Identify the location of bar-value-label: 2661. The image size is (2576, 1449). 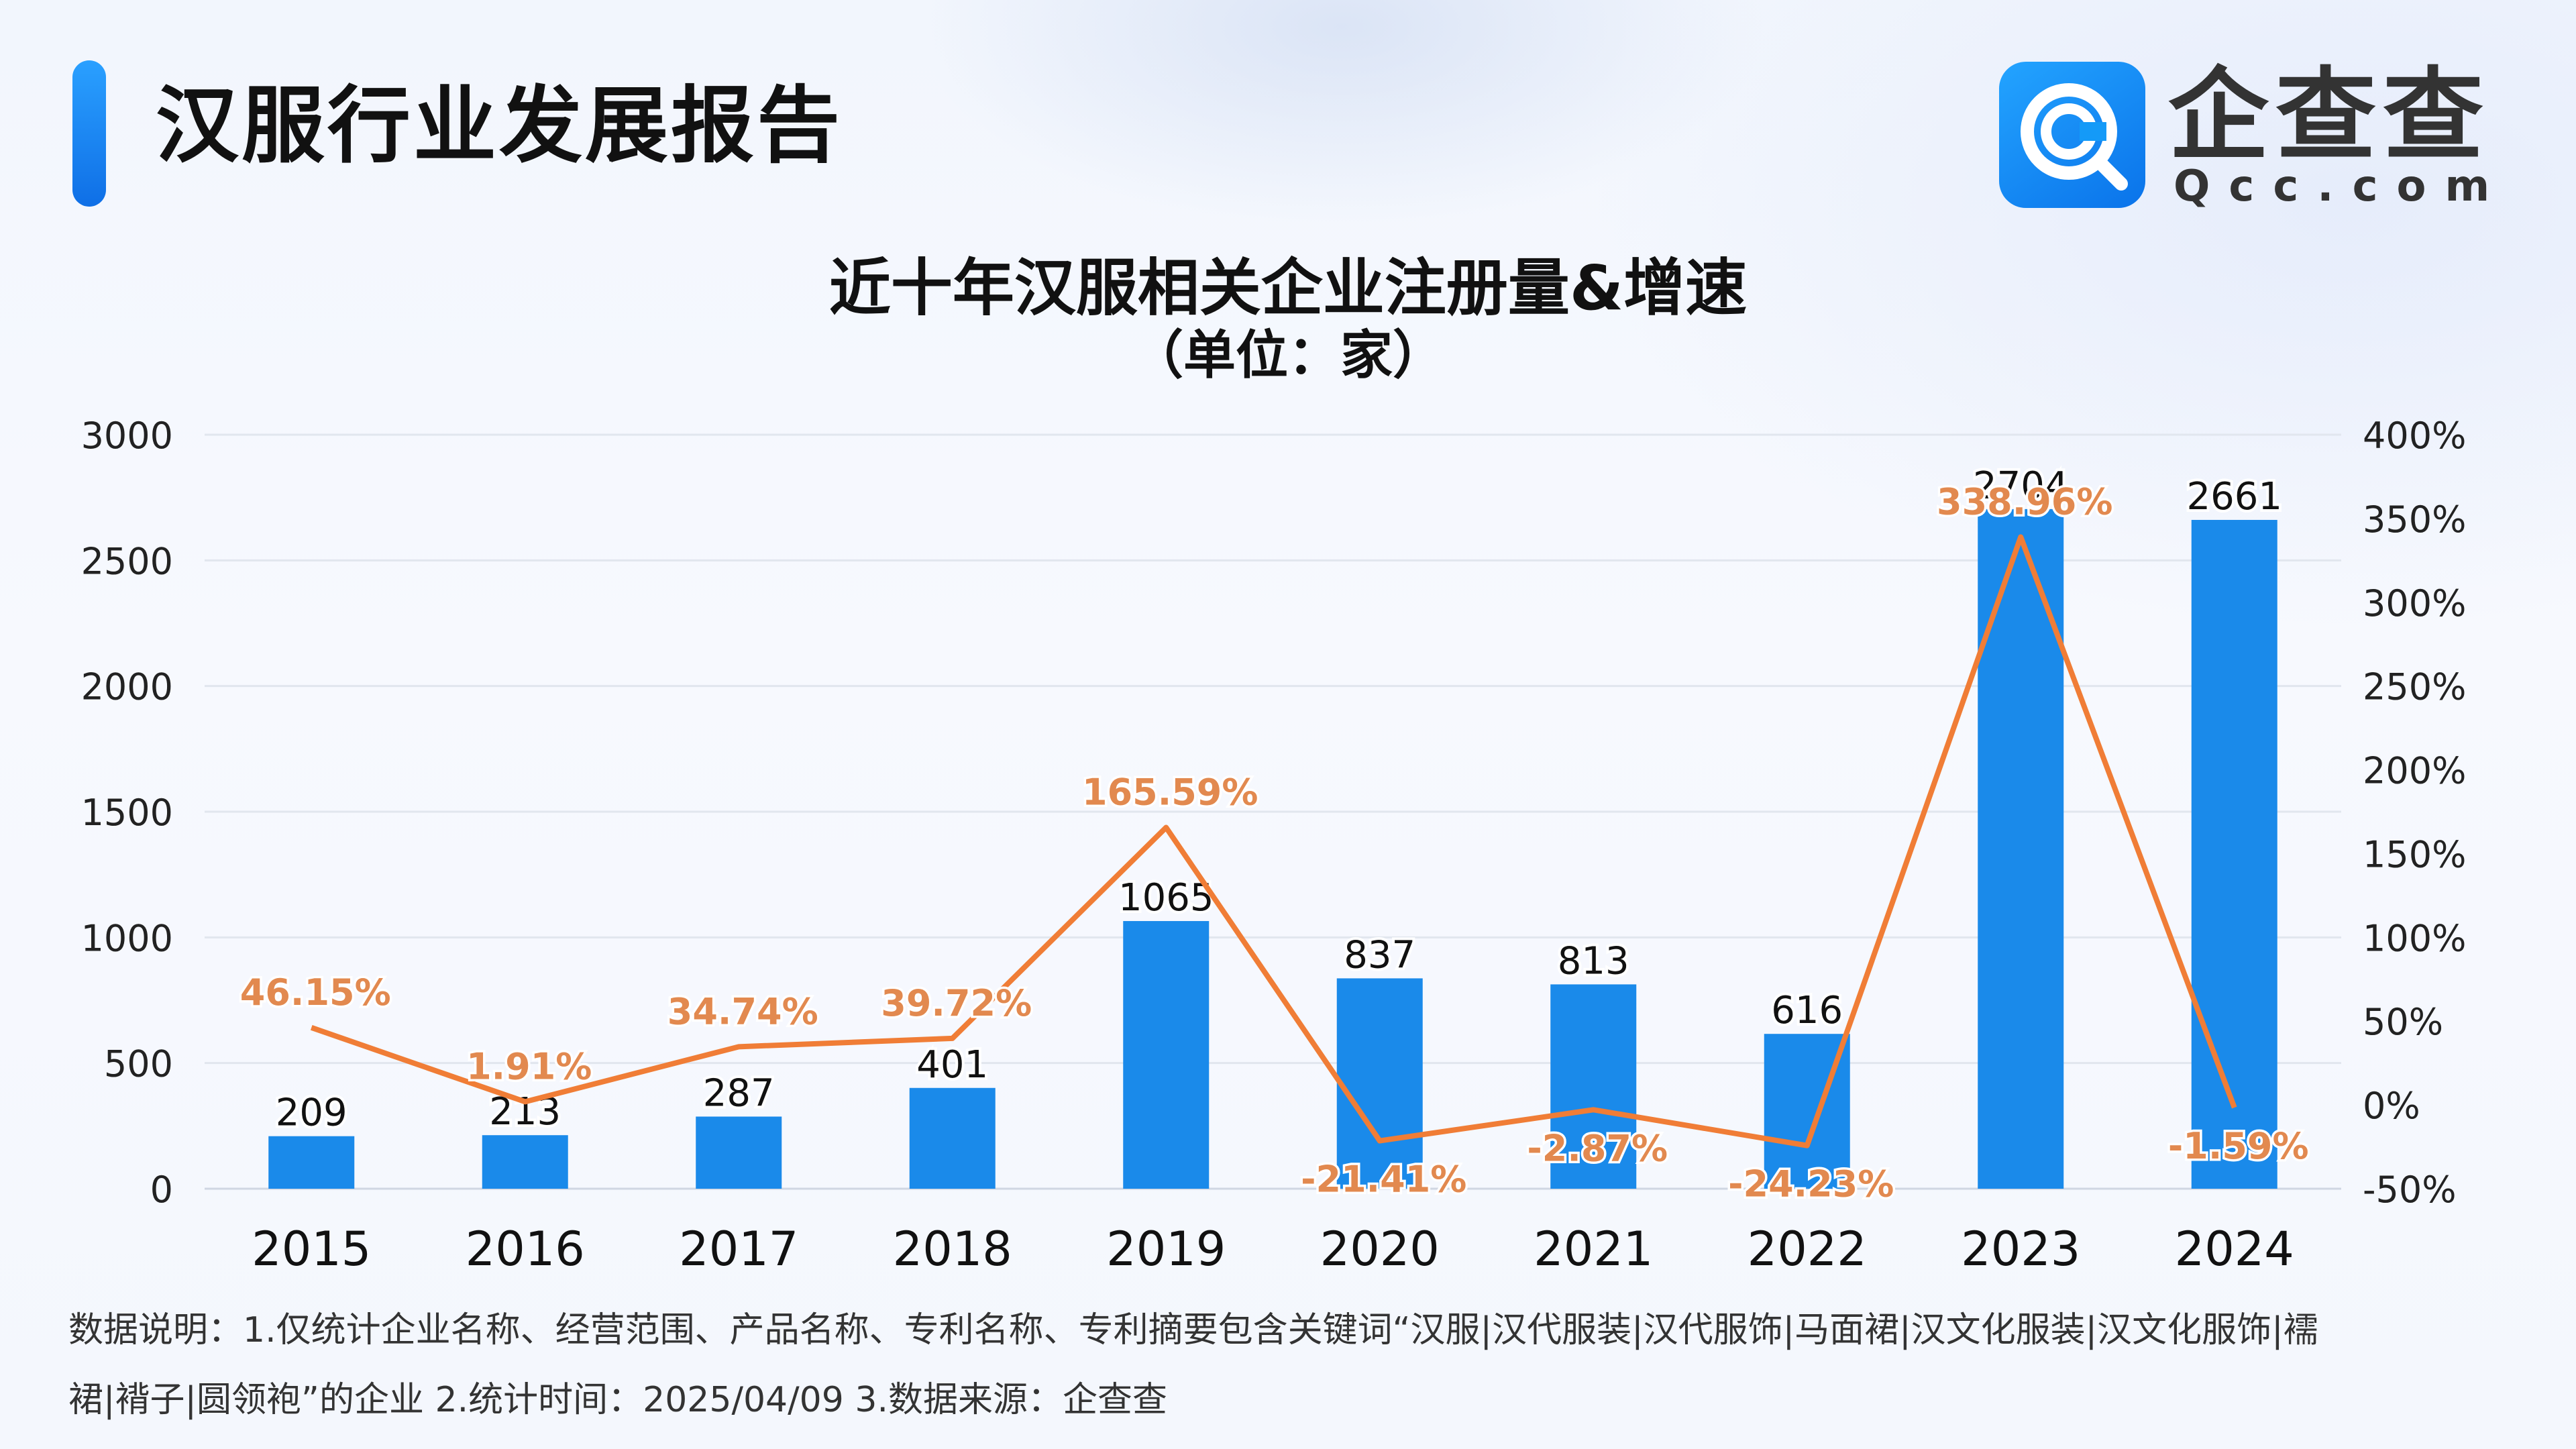
(2234, 497).